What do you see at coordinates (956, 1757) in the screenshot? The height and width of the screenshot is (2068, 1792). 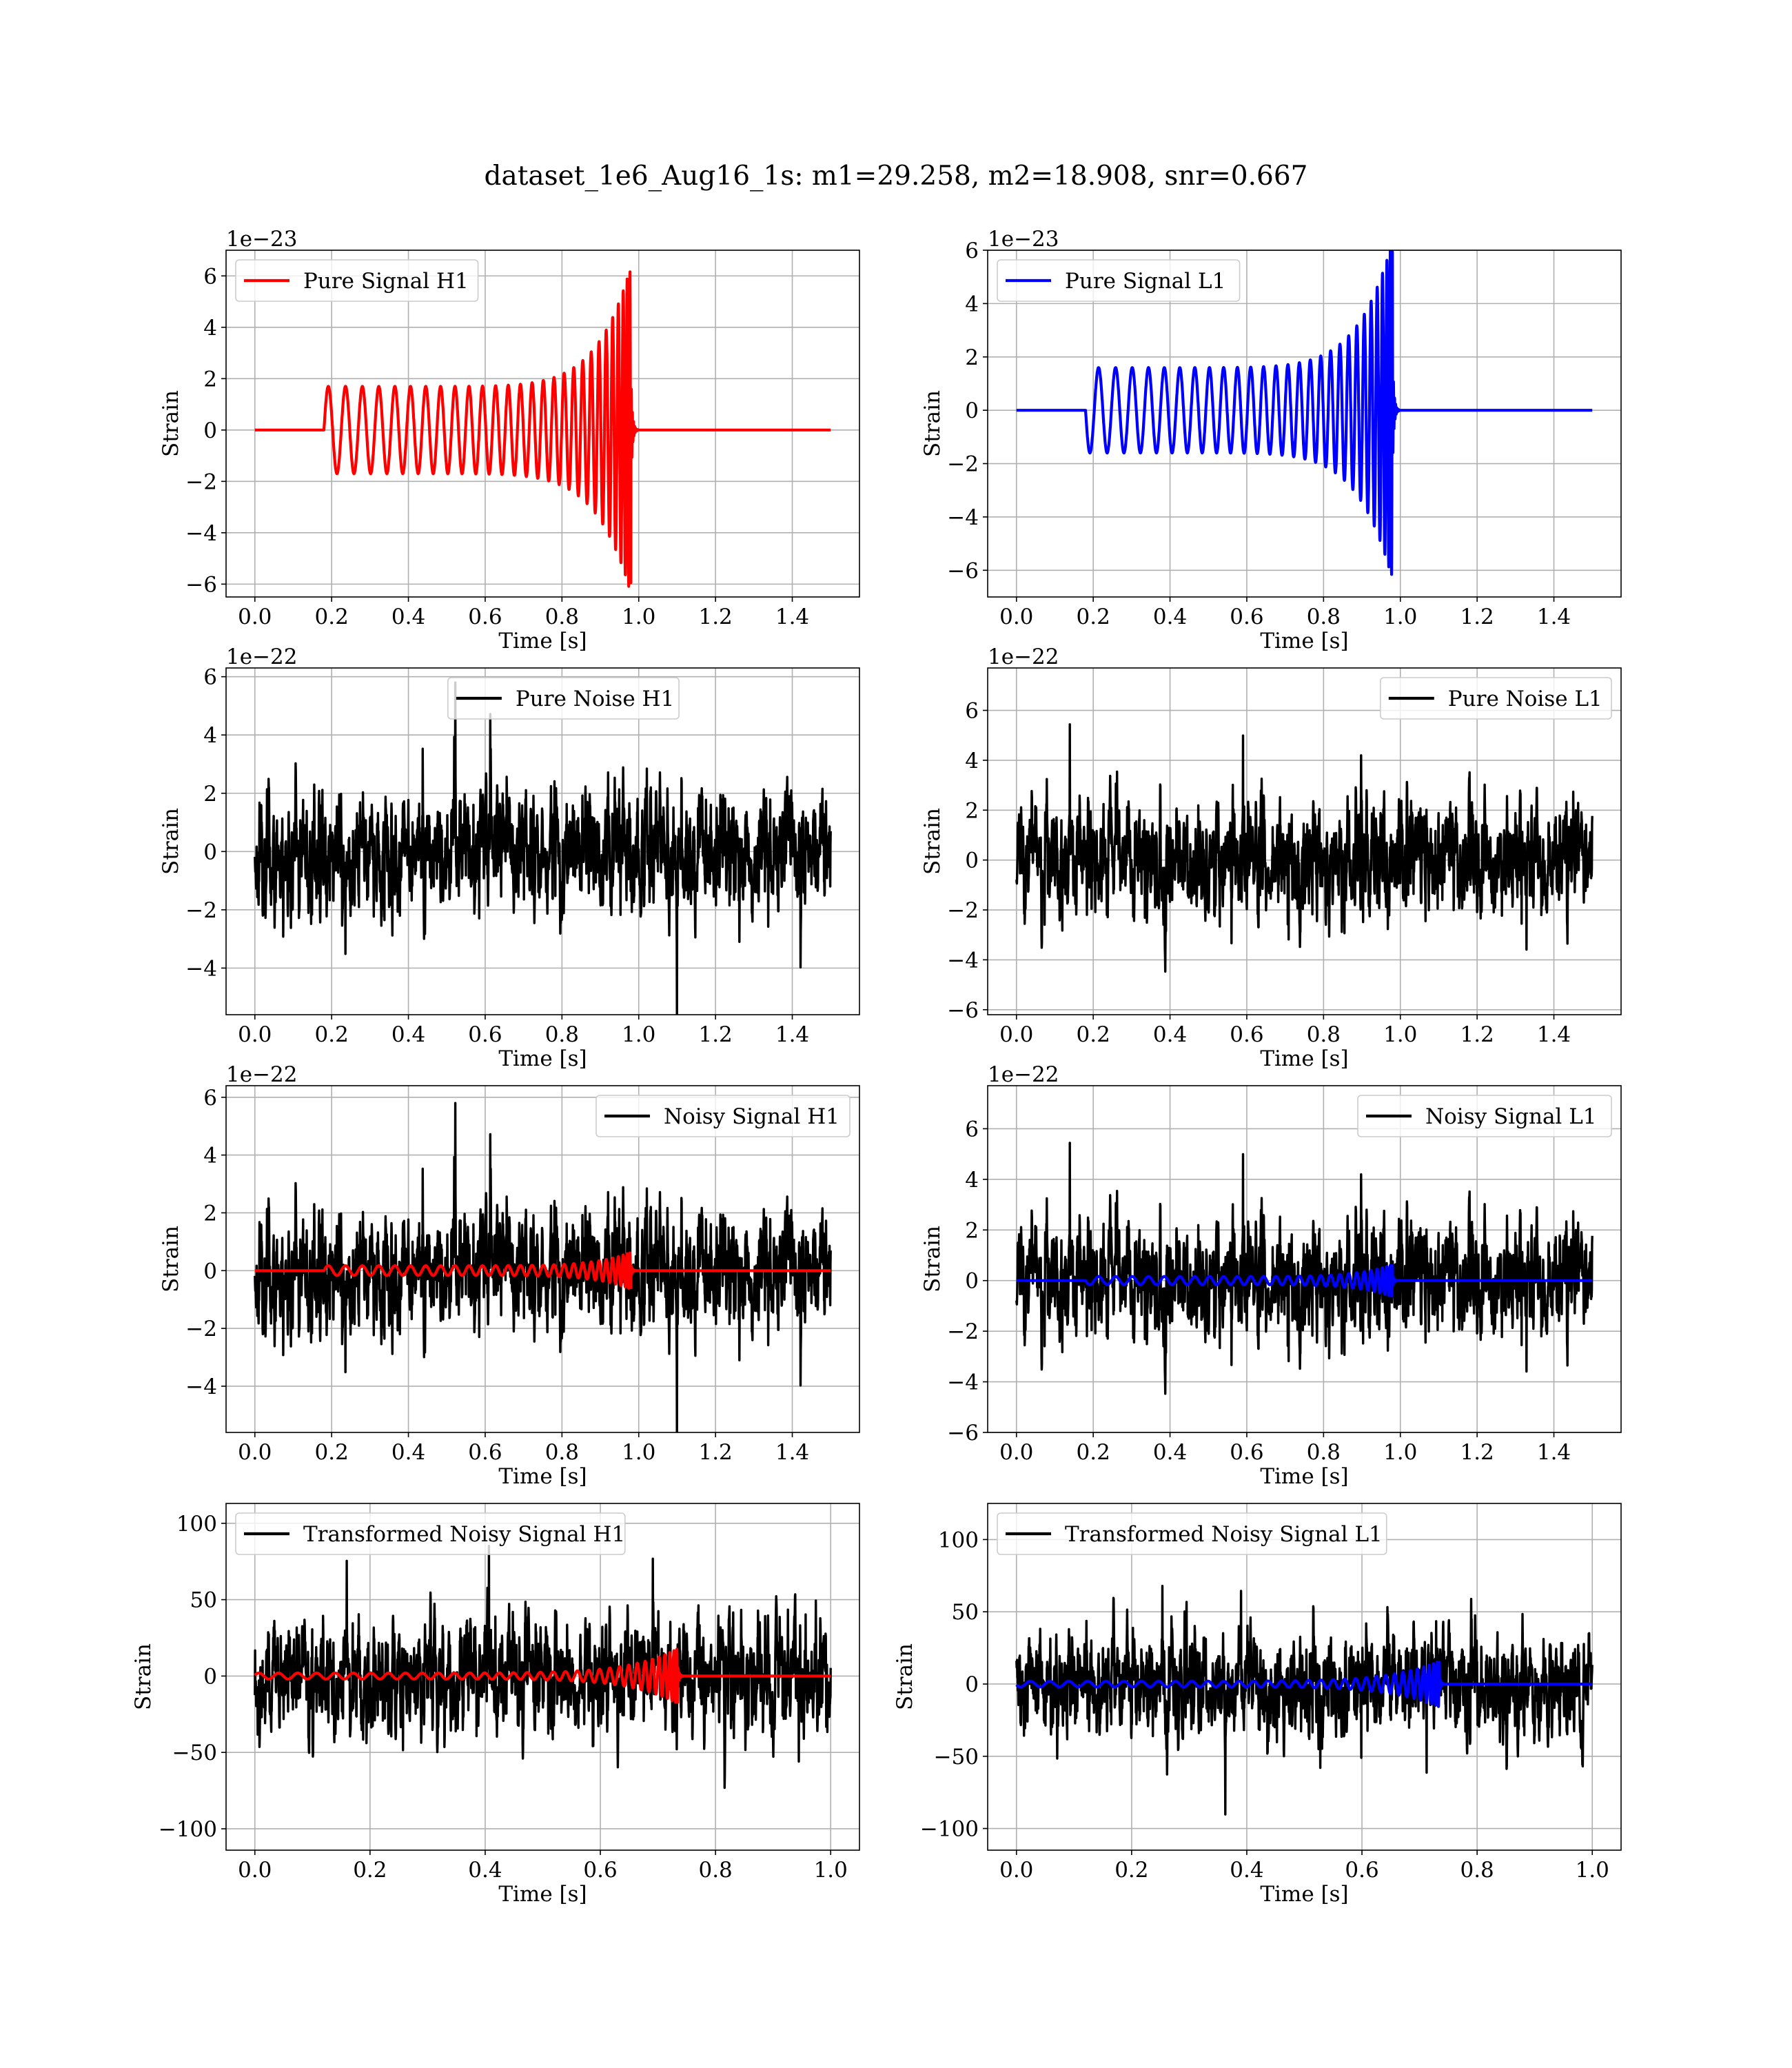 I see `y-tick-label: −50` at bounding box center [956, 1757].